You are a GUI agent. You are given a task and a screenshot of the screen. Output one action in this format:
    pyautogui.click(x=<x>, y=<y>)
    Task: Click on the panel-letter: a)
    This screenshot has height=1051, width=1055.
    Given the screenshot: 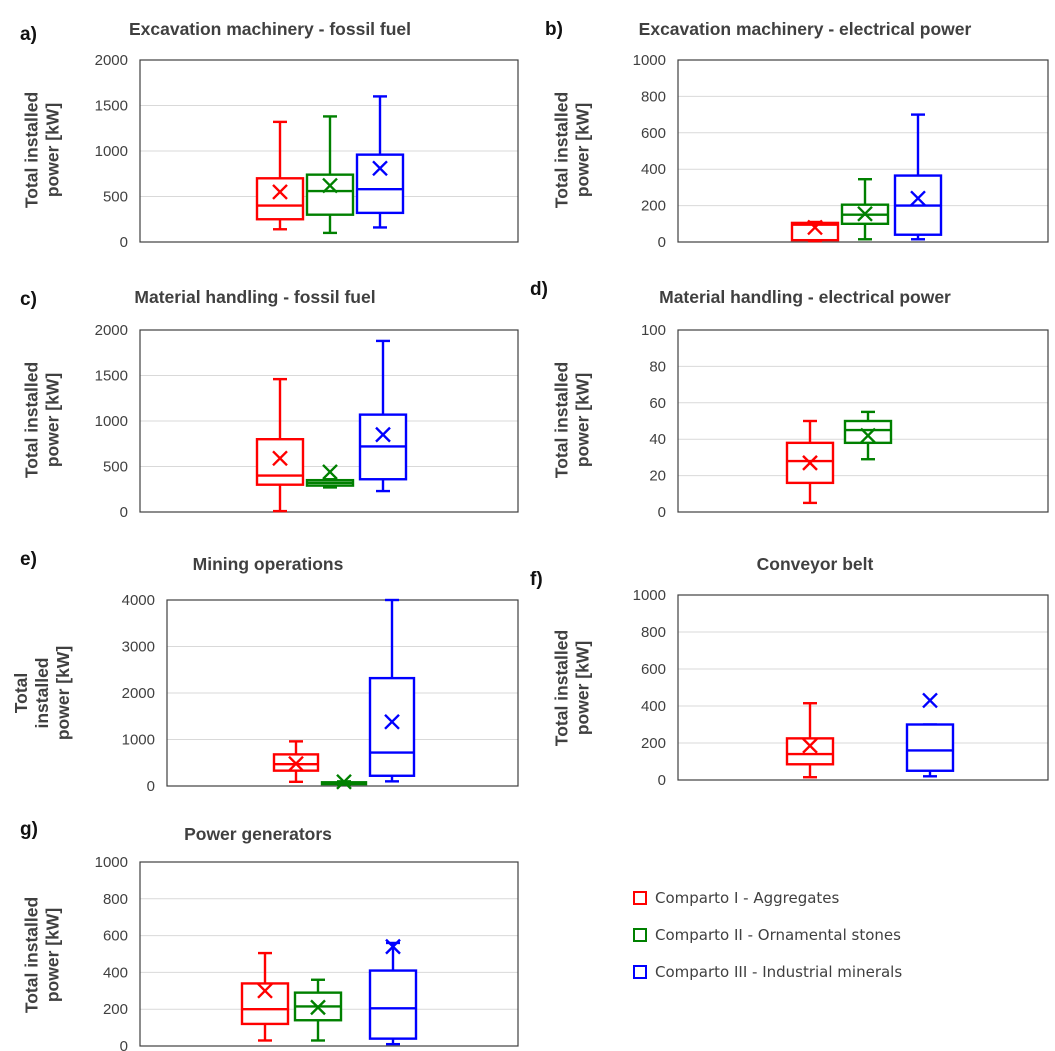 What is the action you would take?
    pyautogui.click(x=28, y=34)
    